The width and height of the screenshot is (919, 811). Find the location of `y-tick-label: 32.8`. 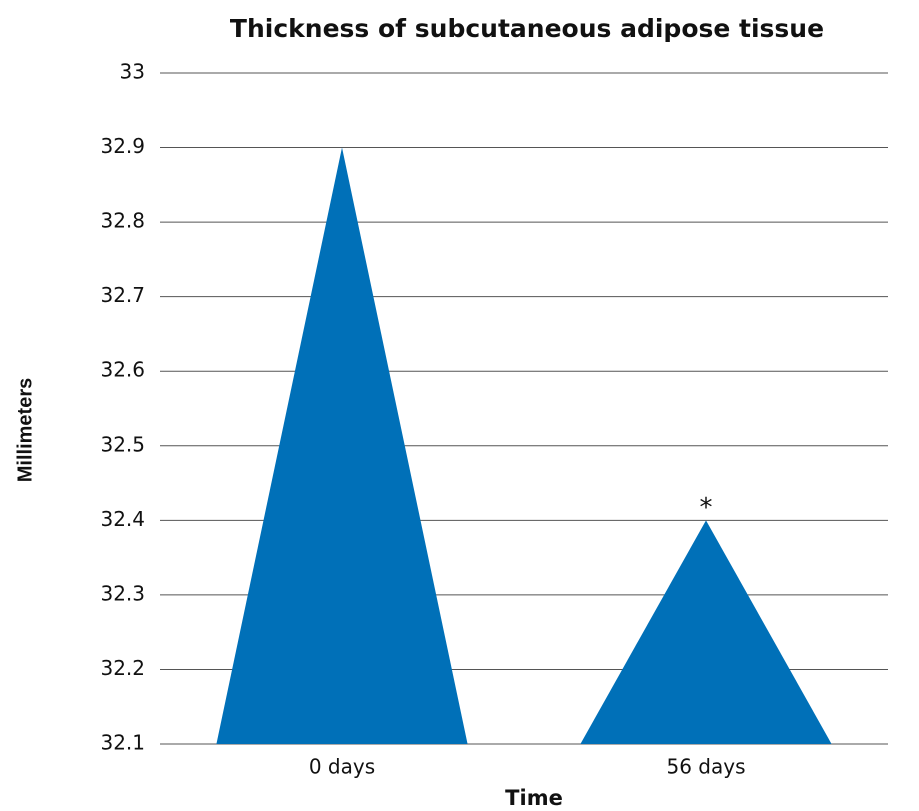

y-tick-label: 32.8 is located at coordinates (122, 221).